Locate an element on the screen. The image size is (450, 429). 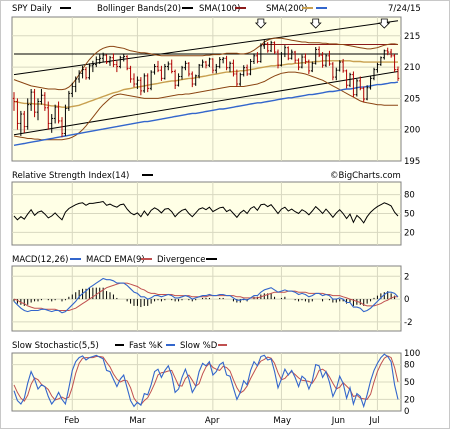
sma200-line is located at coordinates (206, 113).